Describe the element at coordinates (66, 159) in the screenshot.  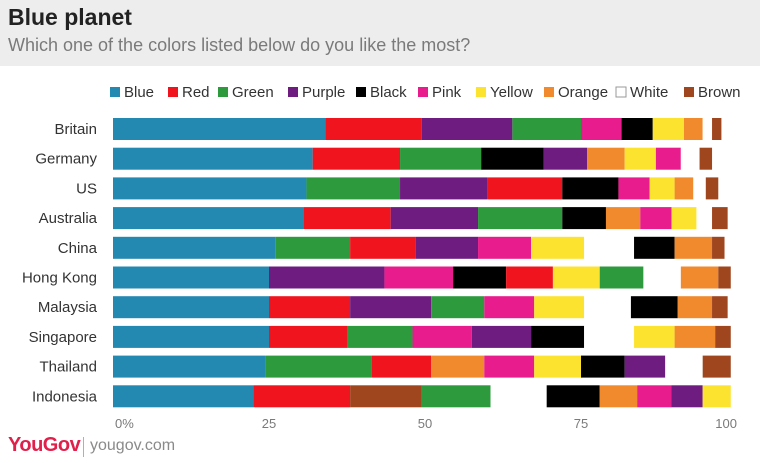
I see `y-label-germany: Germany` at that location.